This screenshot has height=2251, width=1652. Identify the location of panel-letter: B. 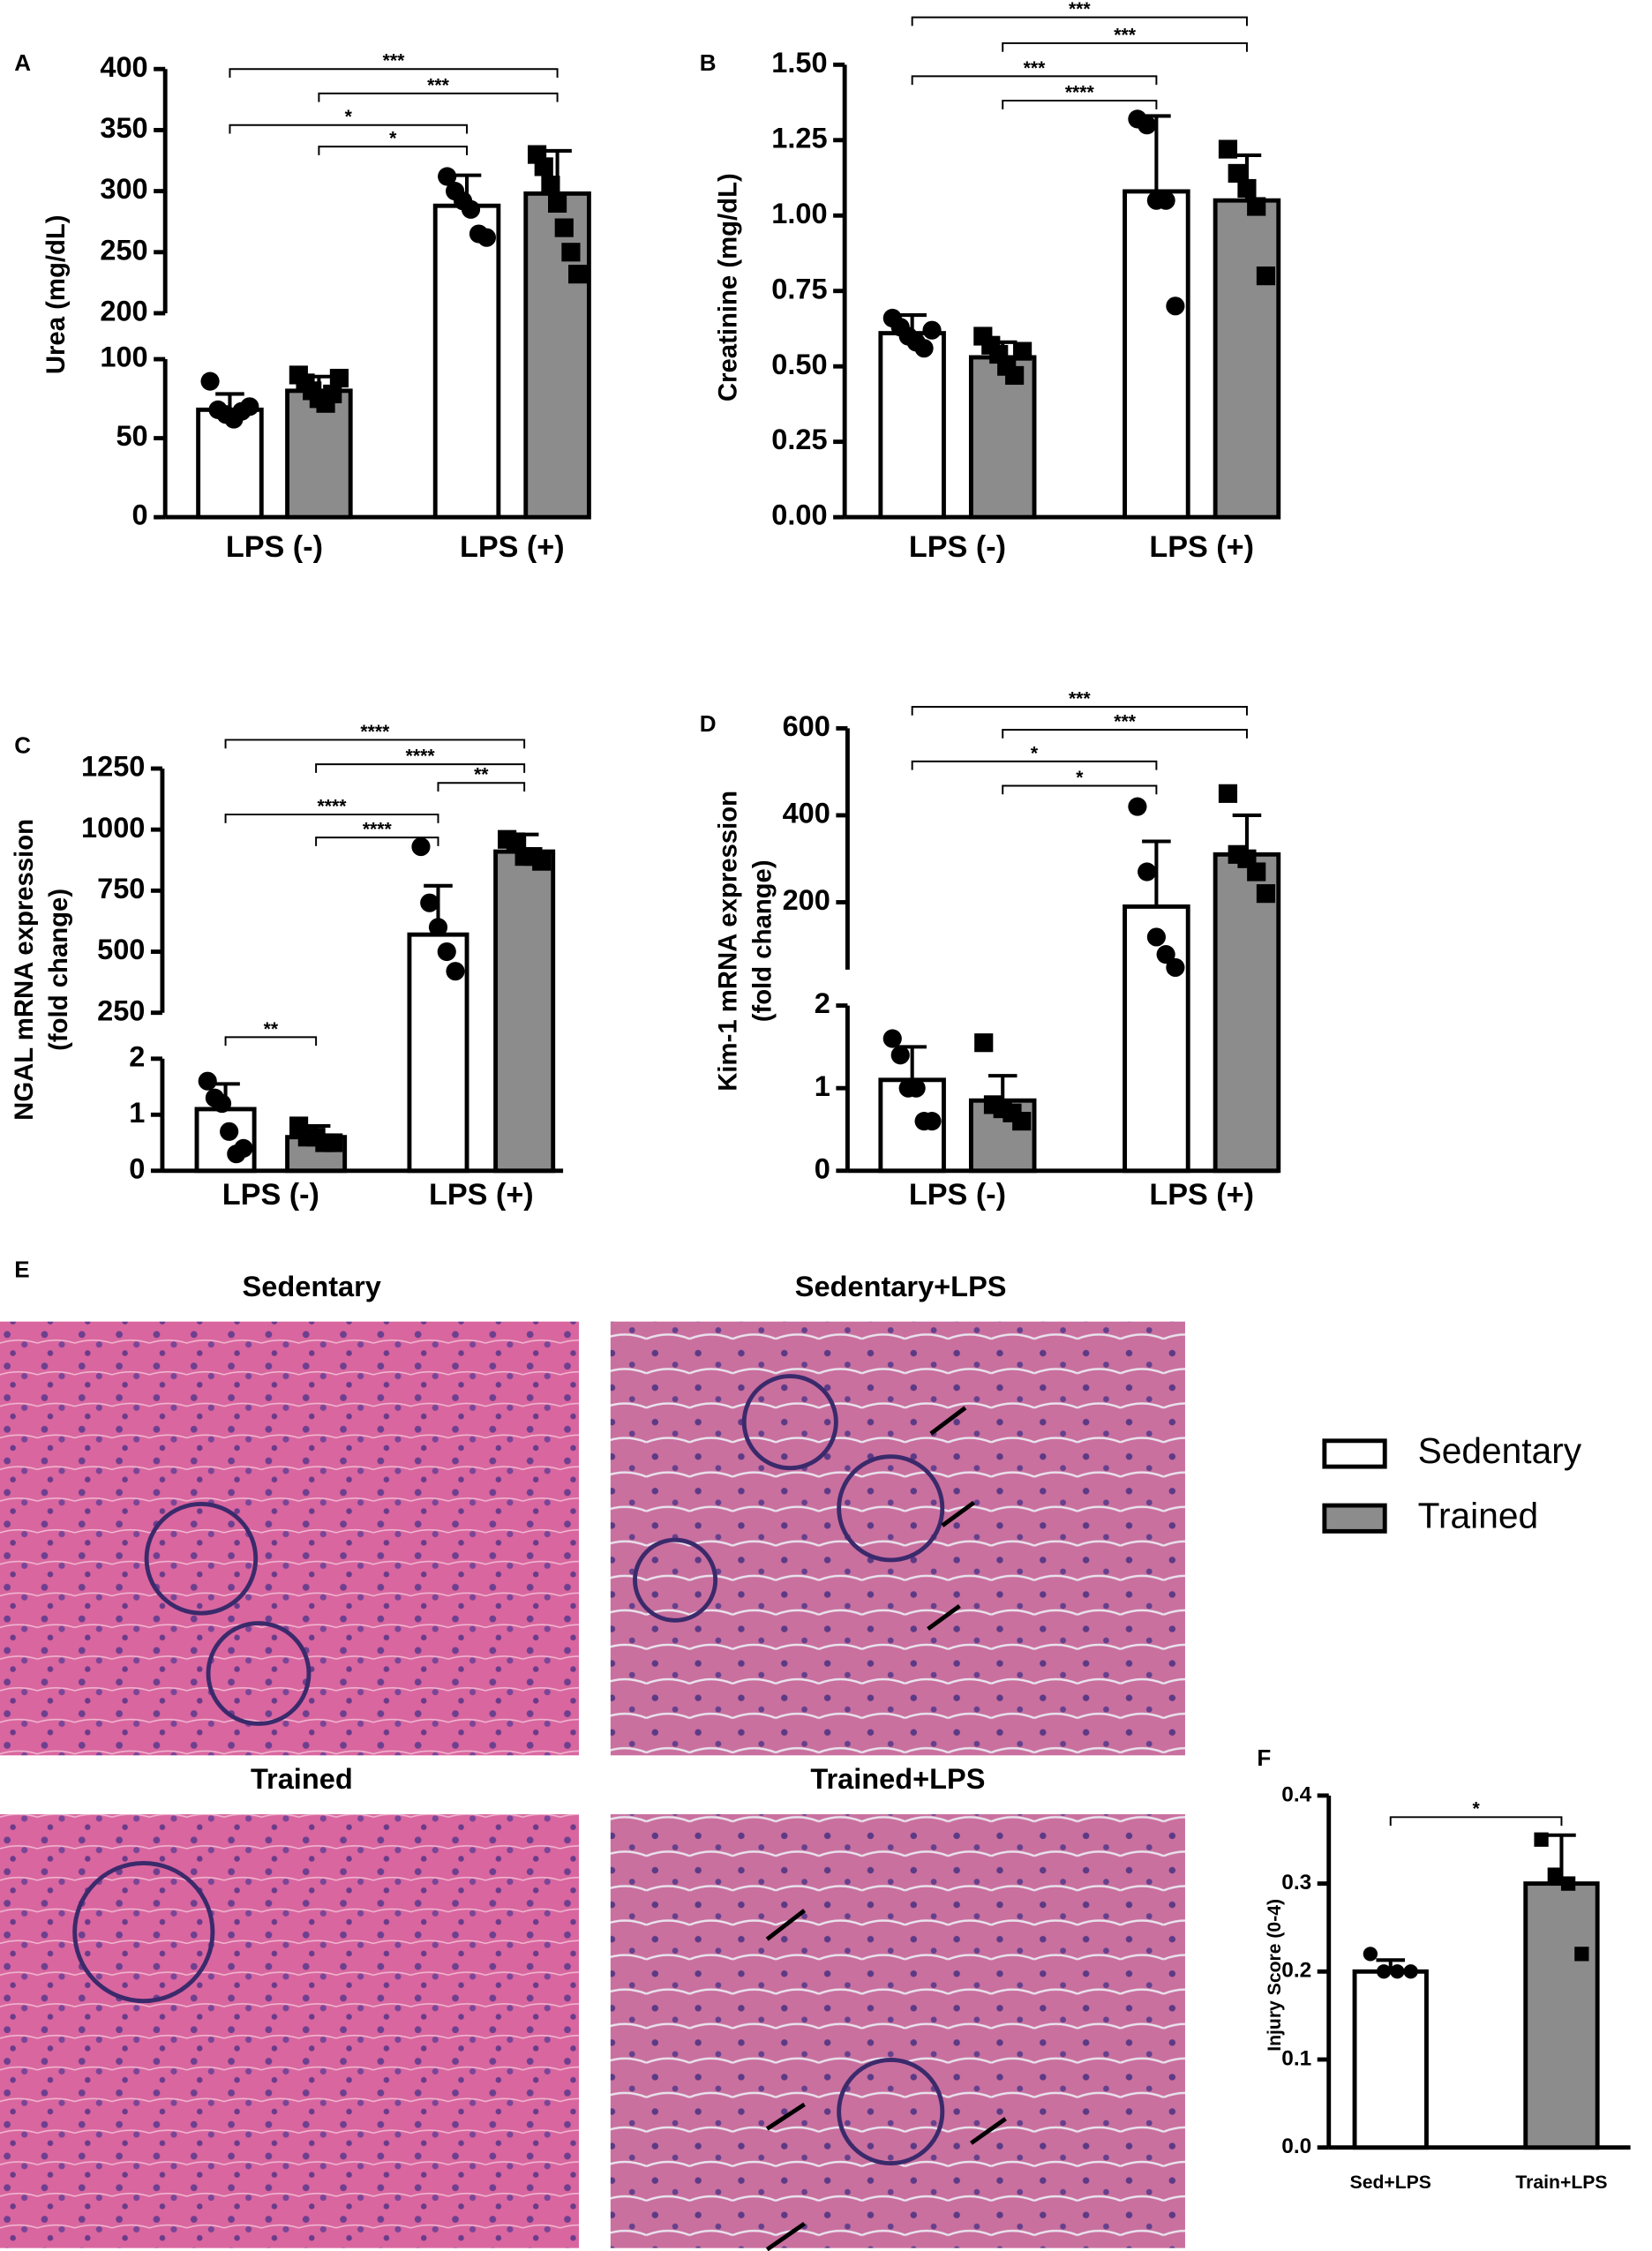
(708, 62).